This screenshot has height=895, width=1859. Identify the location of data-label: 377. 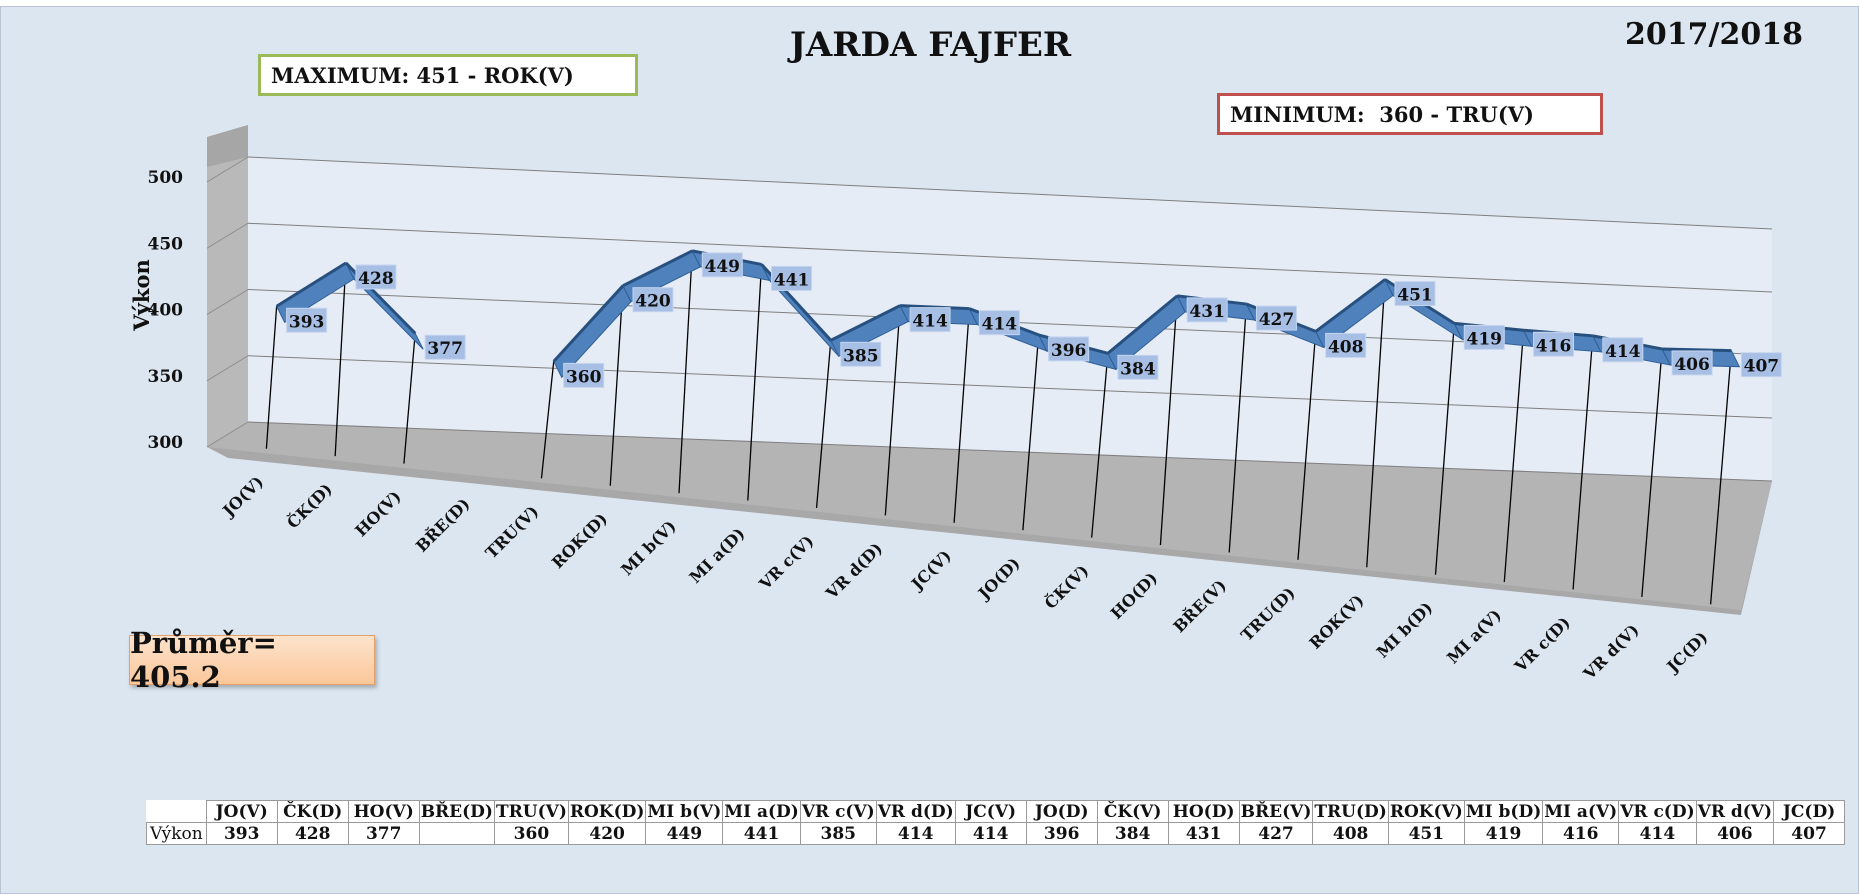
(445, 347).